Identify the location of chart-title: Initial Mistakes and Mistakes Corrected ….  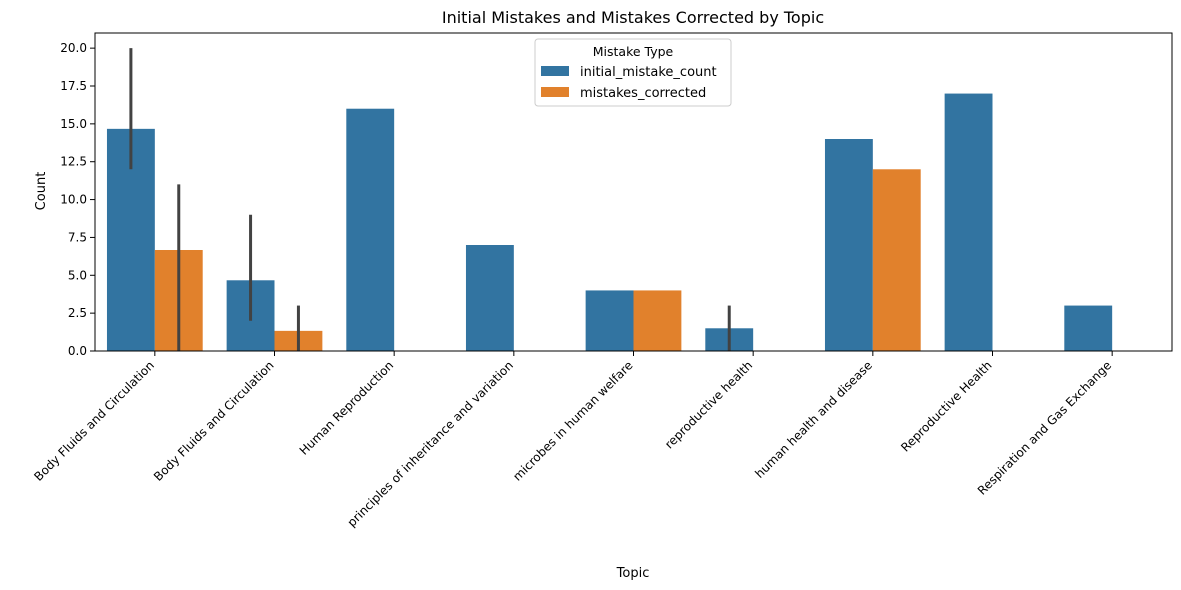
(633, 17).